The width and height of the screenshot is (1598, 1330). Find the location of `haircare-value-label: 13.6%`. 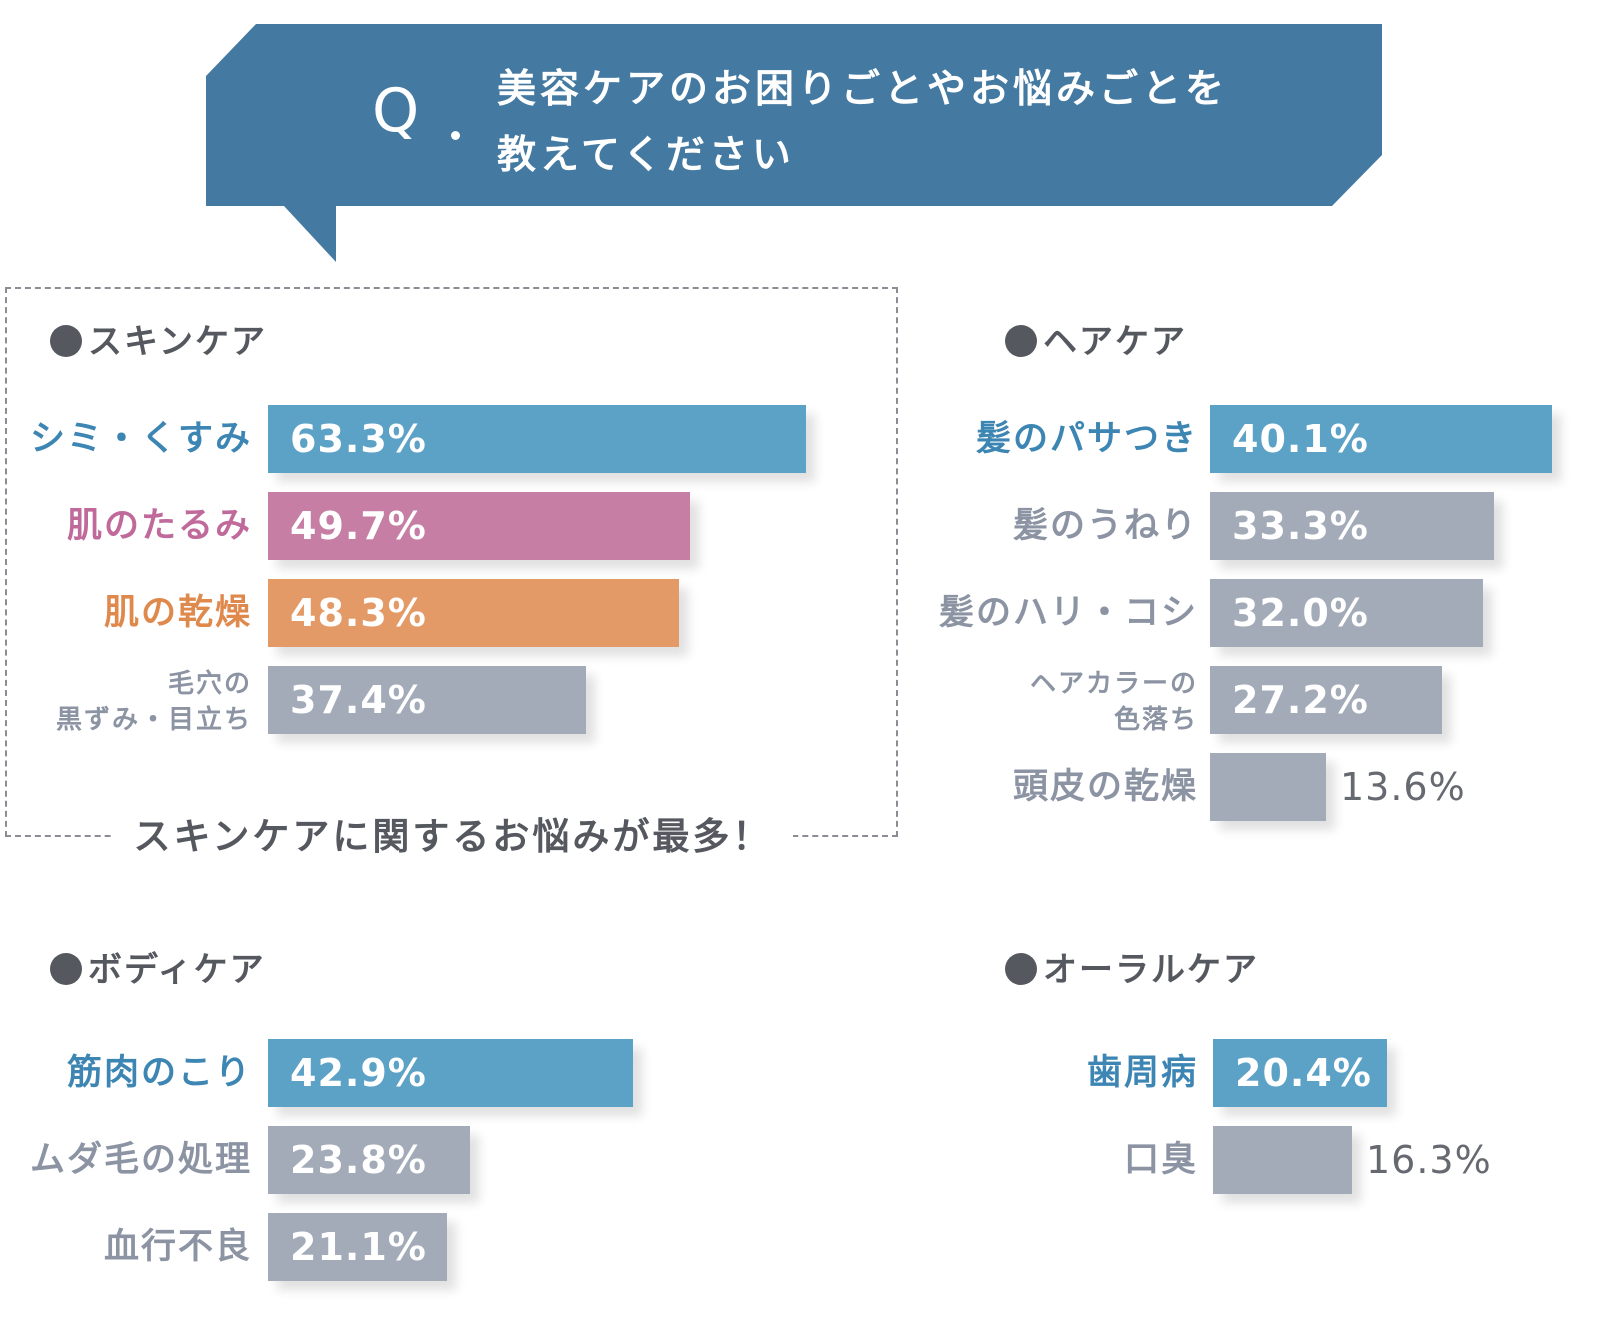

haircare-value-label: 13.6% is located at coordinates (1403, 787).